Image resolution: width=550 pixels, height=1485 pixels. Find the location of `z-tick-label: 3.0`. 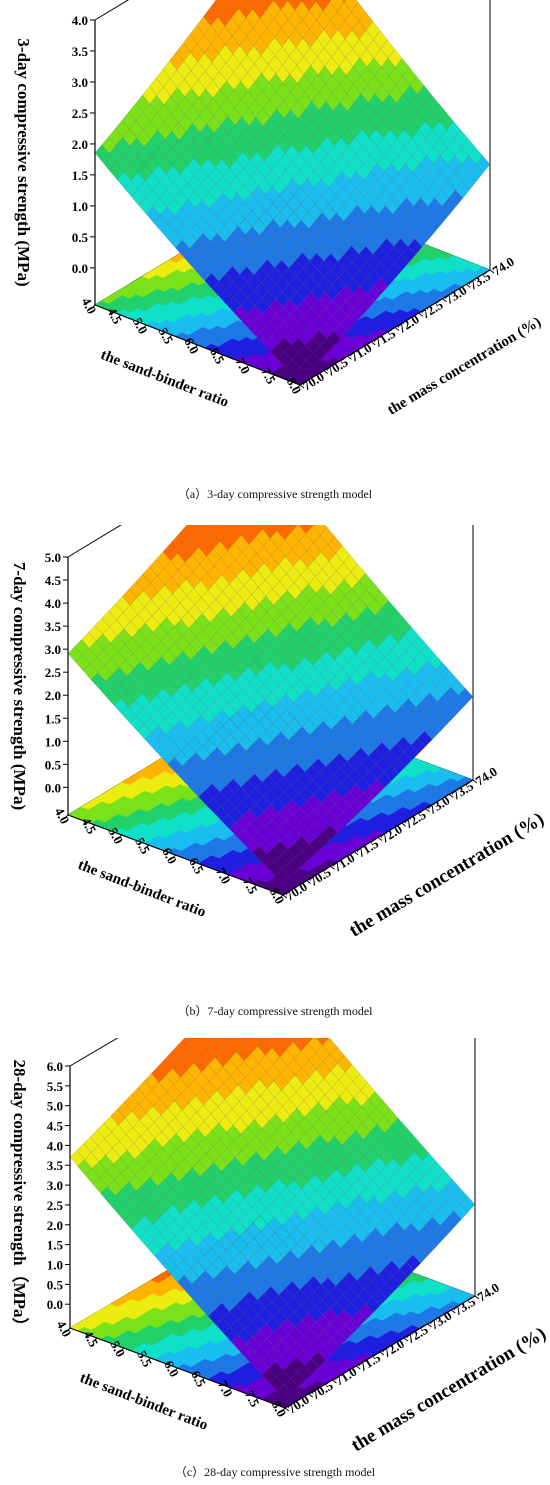

z-tick-label: 3.0 is located at coordinates (55, 1185).